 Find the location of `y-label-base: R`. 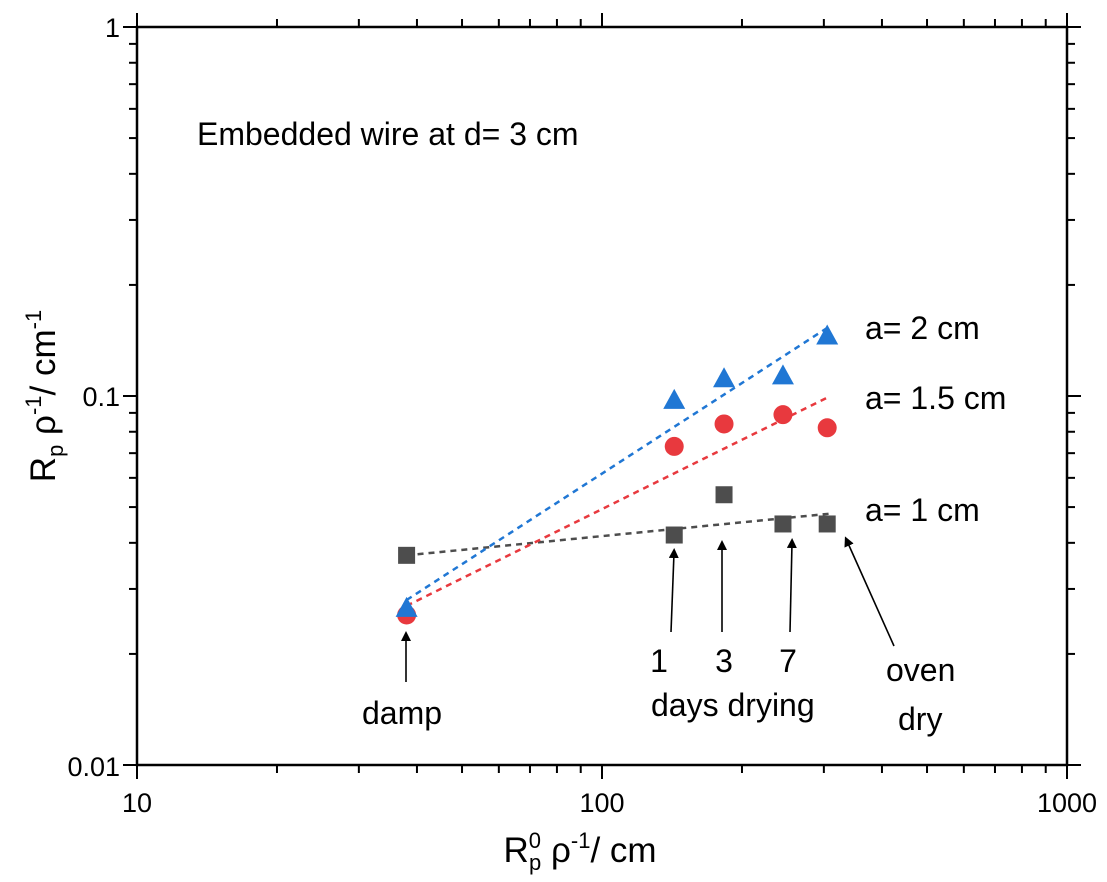

y-label-base: R is located at coordinates (43, 469).